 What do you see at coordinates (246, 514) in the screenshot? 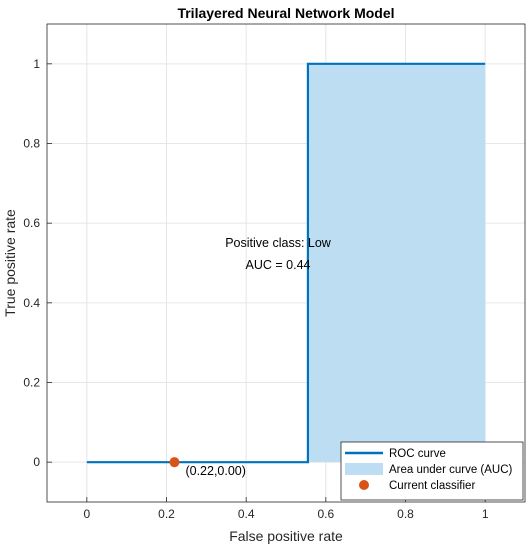
I see `x-tick-label: 0.4` at bounding box center [246, 514].